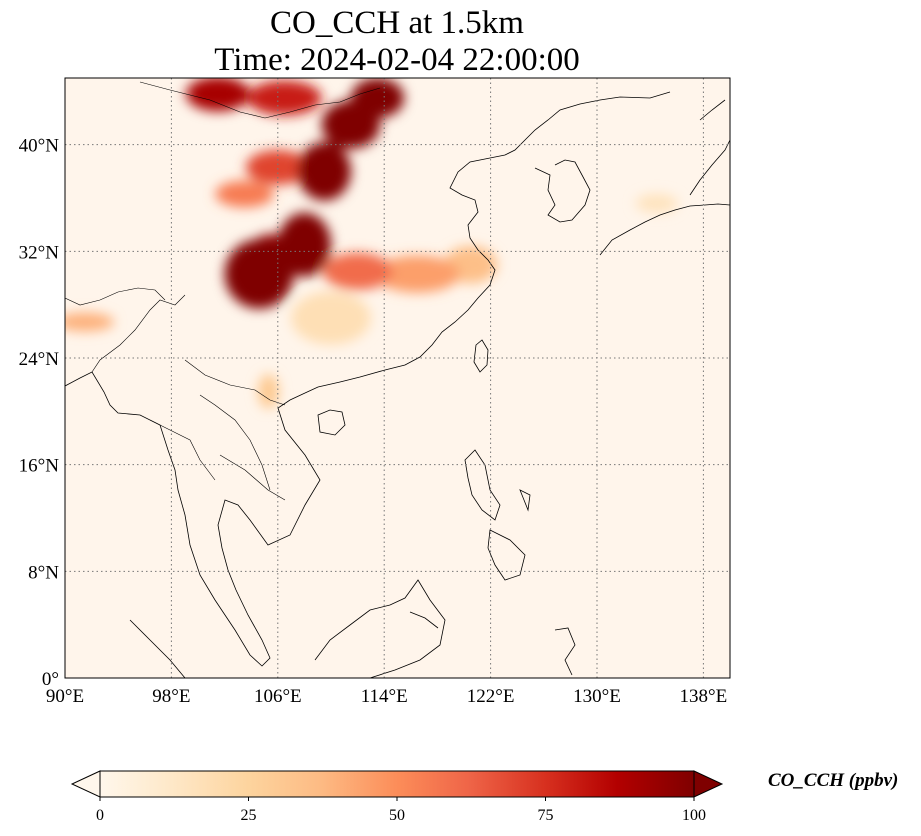  What do you see at coordinates (694, 815) in the screenshot?
I see `colorbar-tick-label: 100` at bounding box center [694, 815].